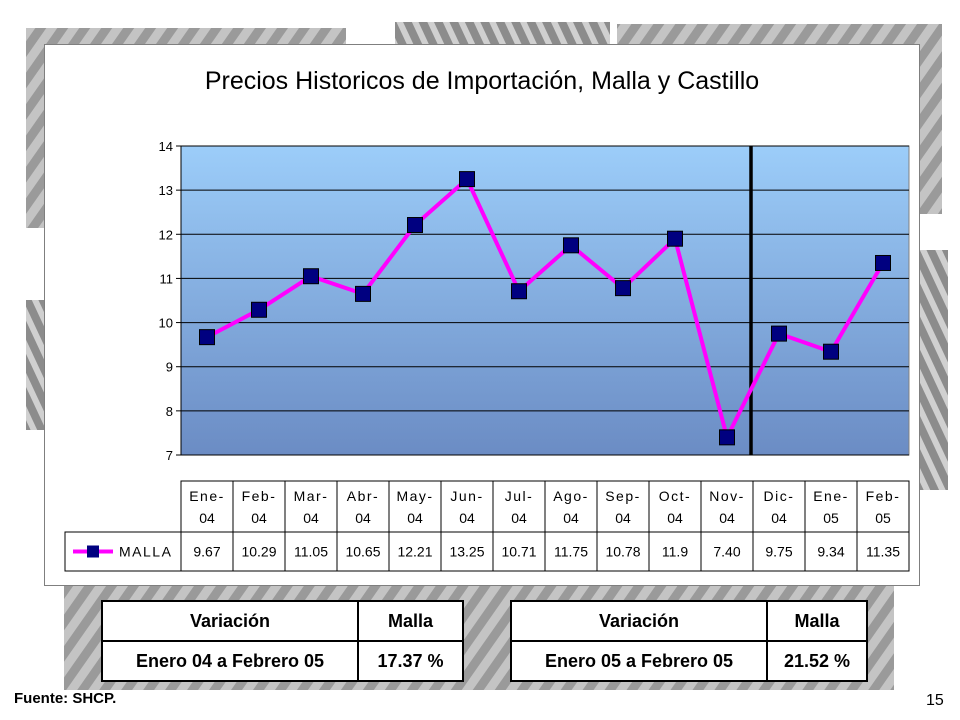 The width and height of the screenshot is (960, 720). What do you see at coordinates (466, 552) in the screenshot?
I see `data-label: 13.25` at bounding box center [466, 552].